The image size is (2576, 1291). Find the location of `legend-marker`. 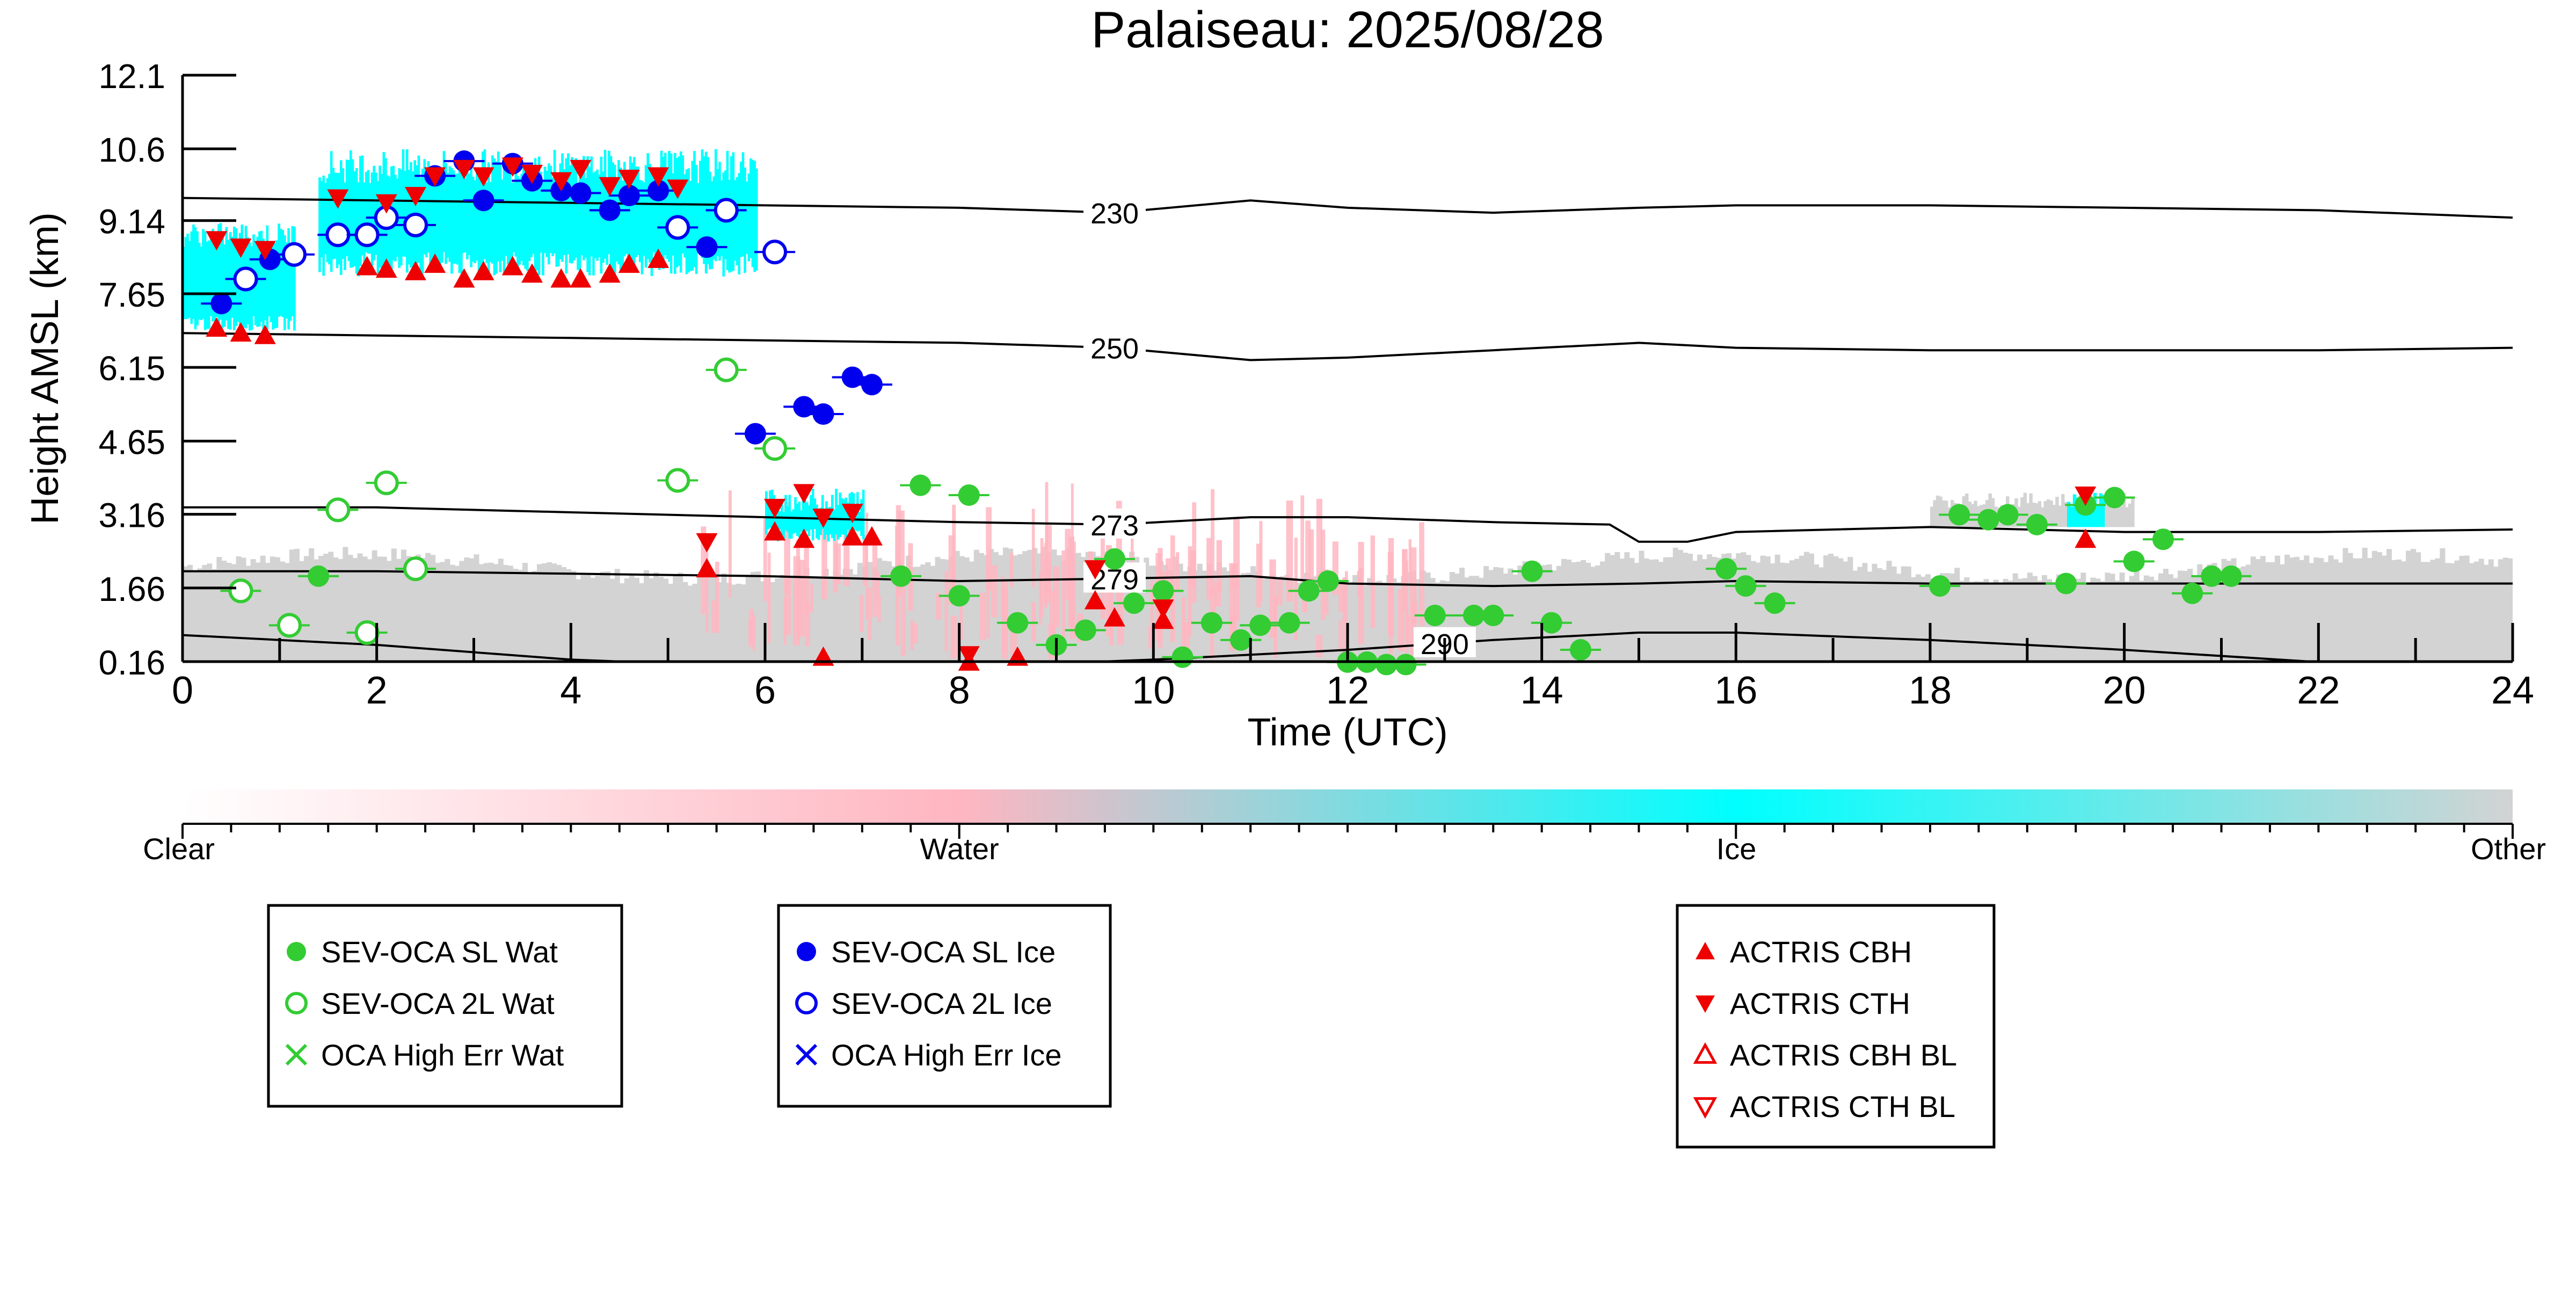

legend-marker is located at coordinates (1705, 1053).